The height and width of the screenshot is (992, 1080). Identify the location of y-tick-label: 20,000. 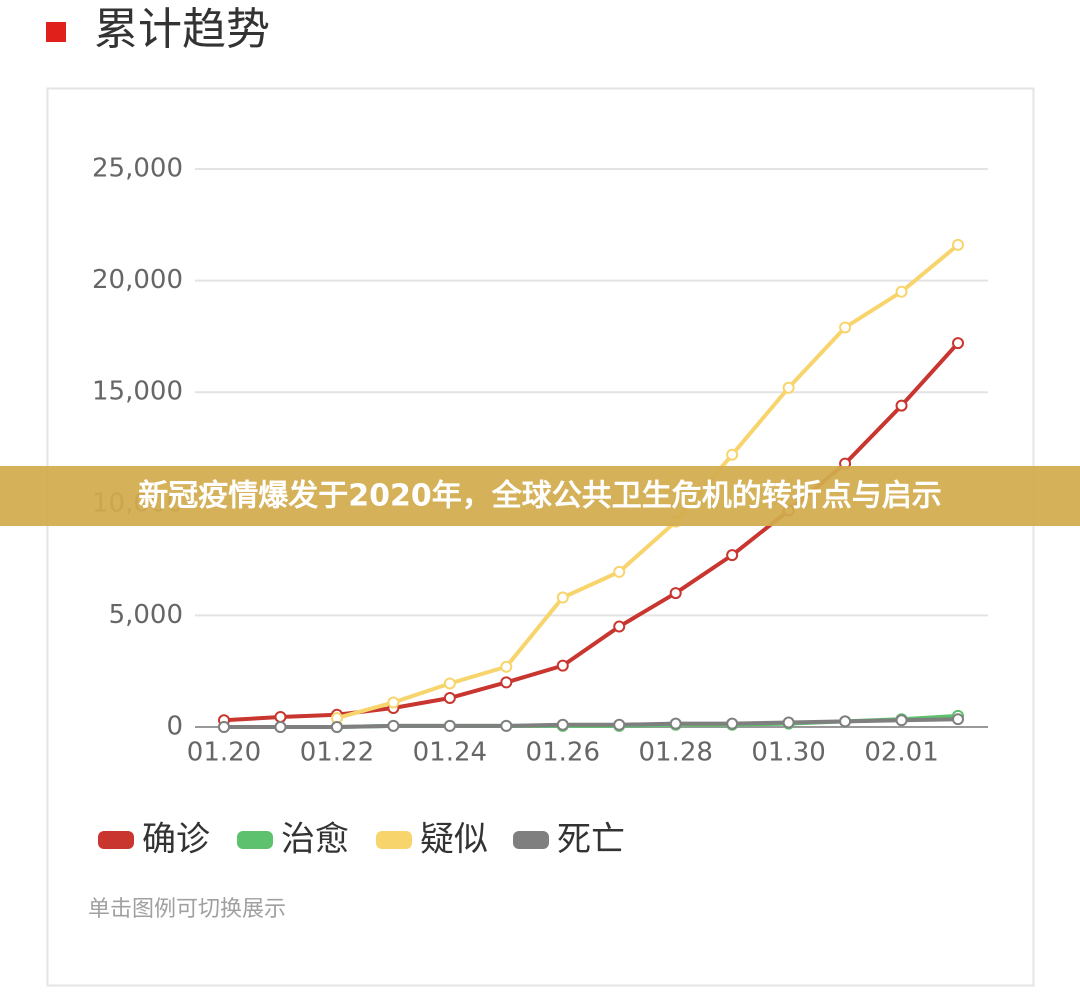
(137, 280).